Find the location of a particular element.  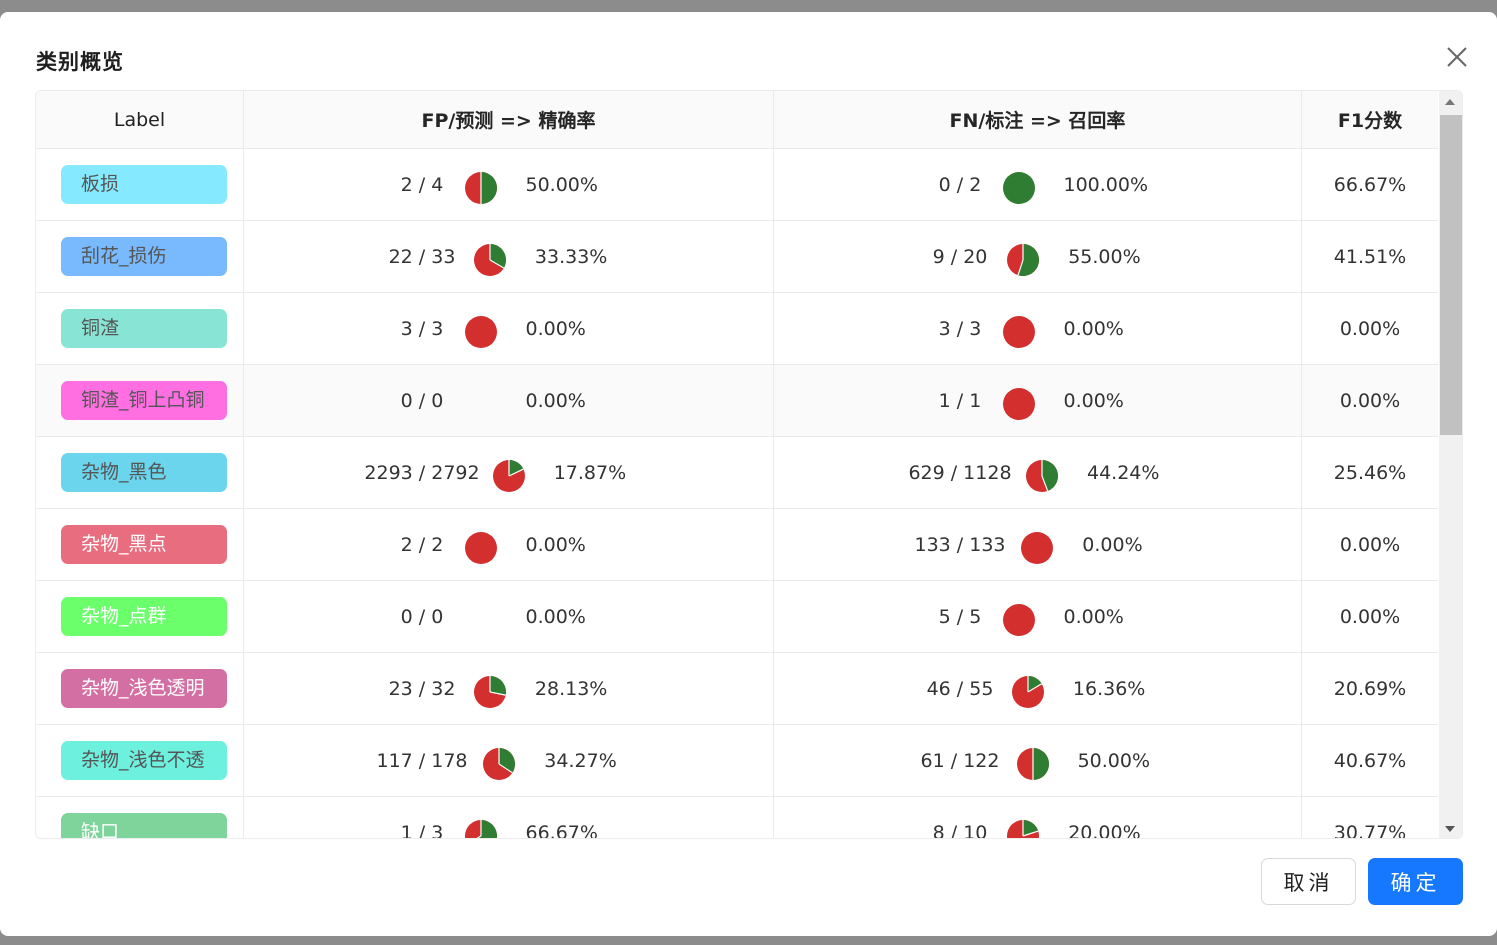

table-row: 杂物_浅色透明 23 / 32 28.13% 46 / 55 16.36% 20.69% is located at coordinates (737, 689).